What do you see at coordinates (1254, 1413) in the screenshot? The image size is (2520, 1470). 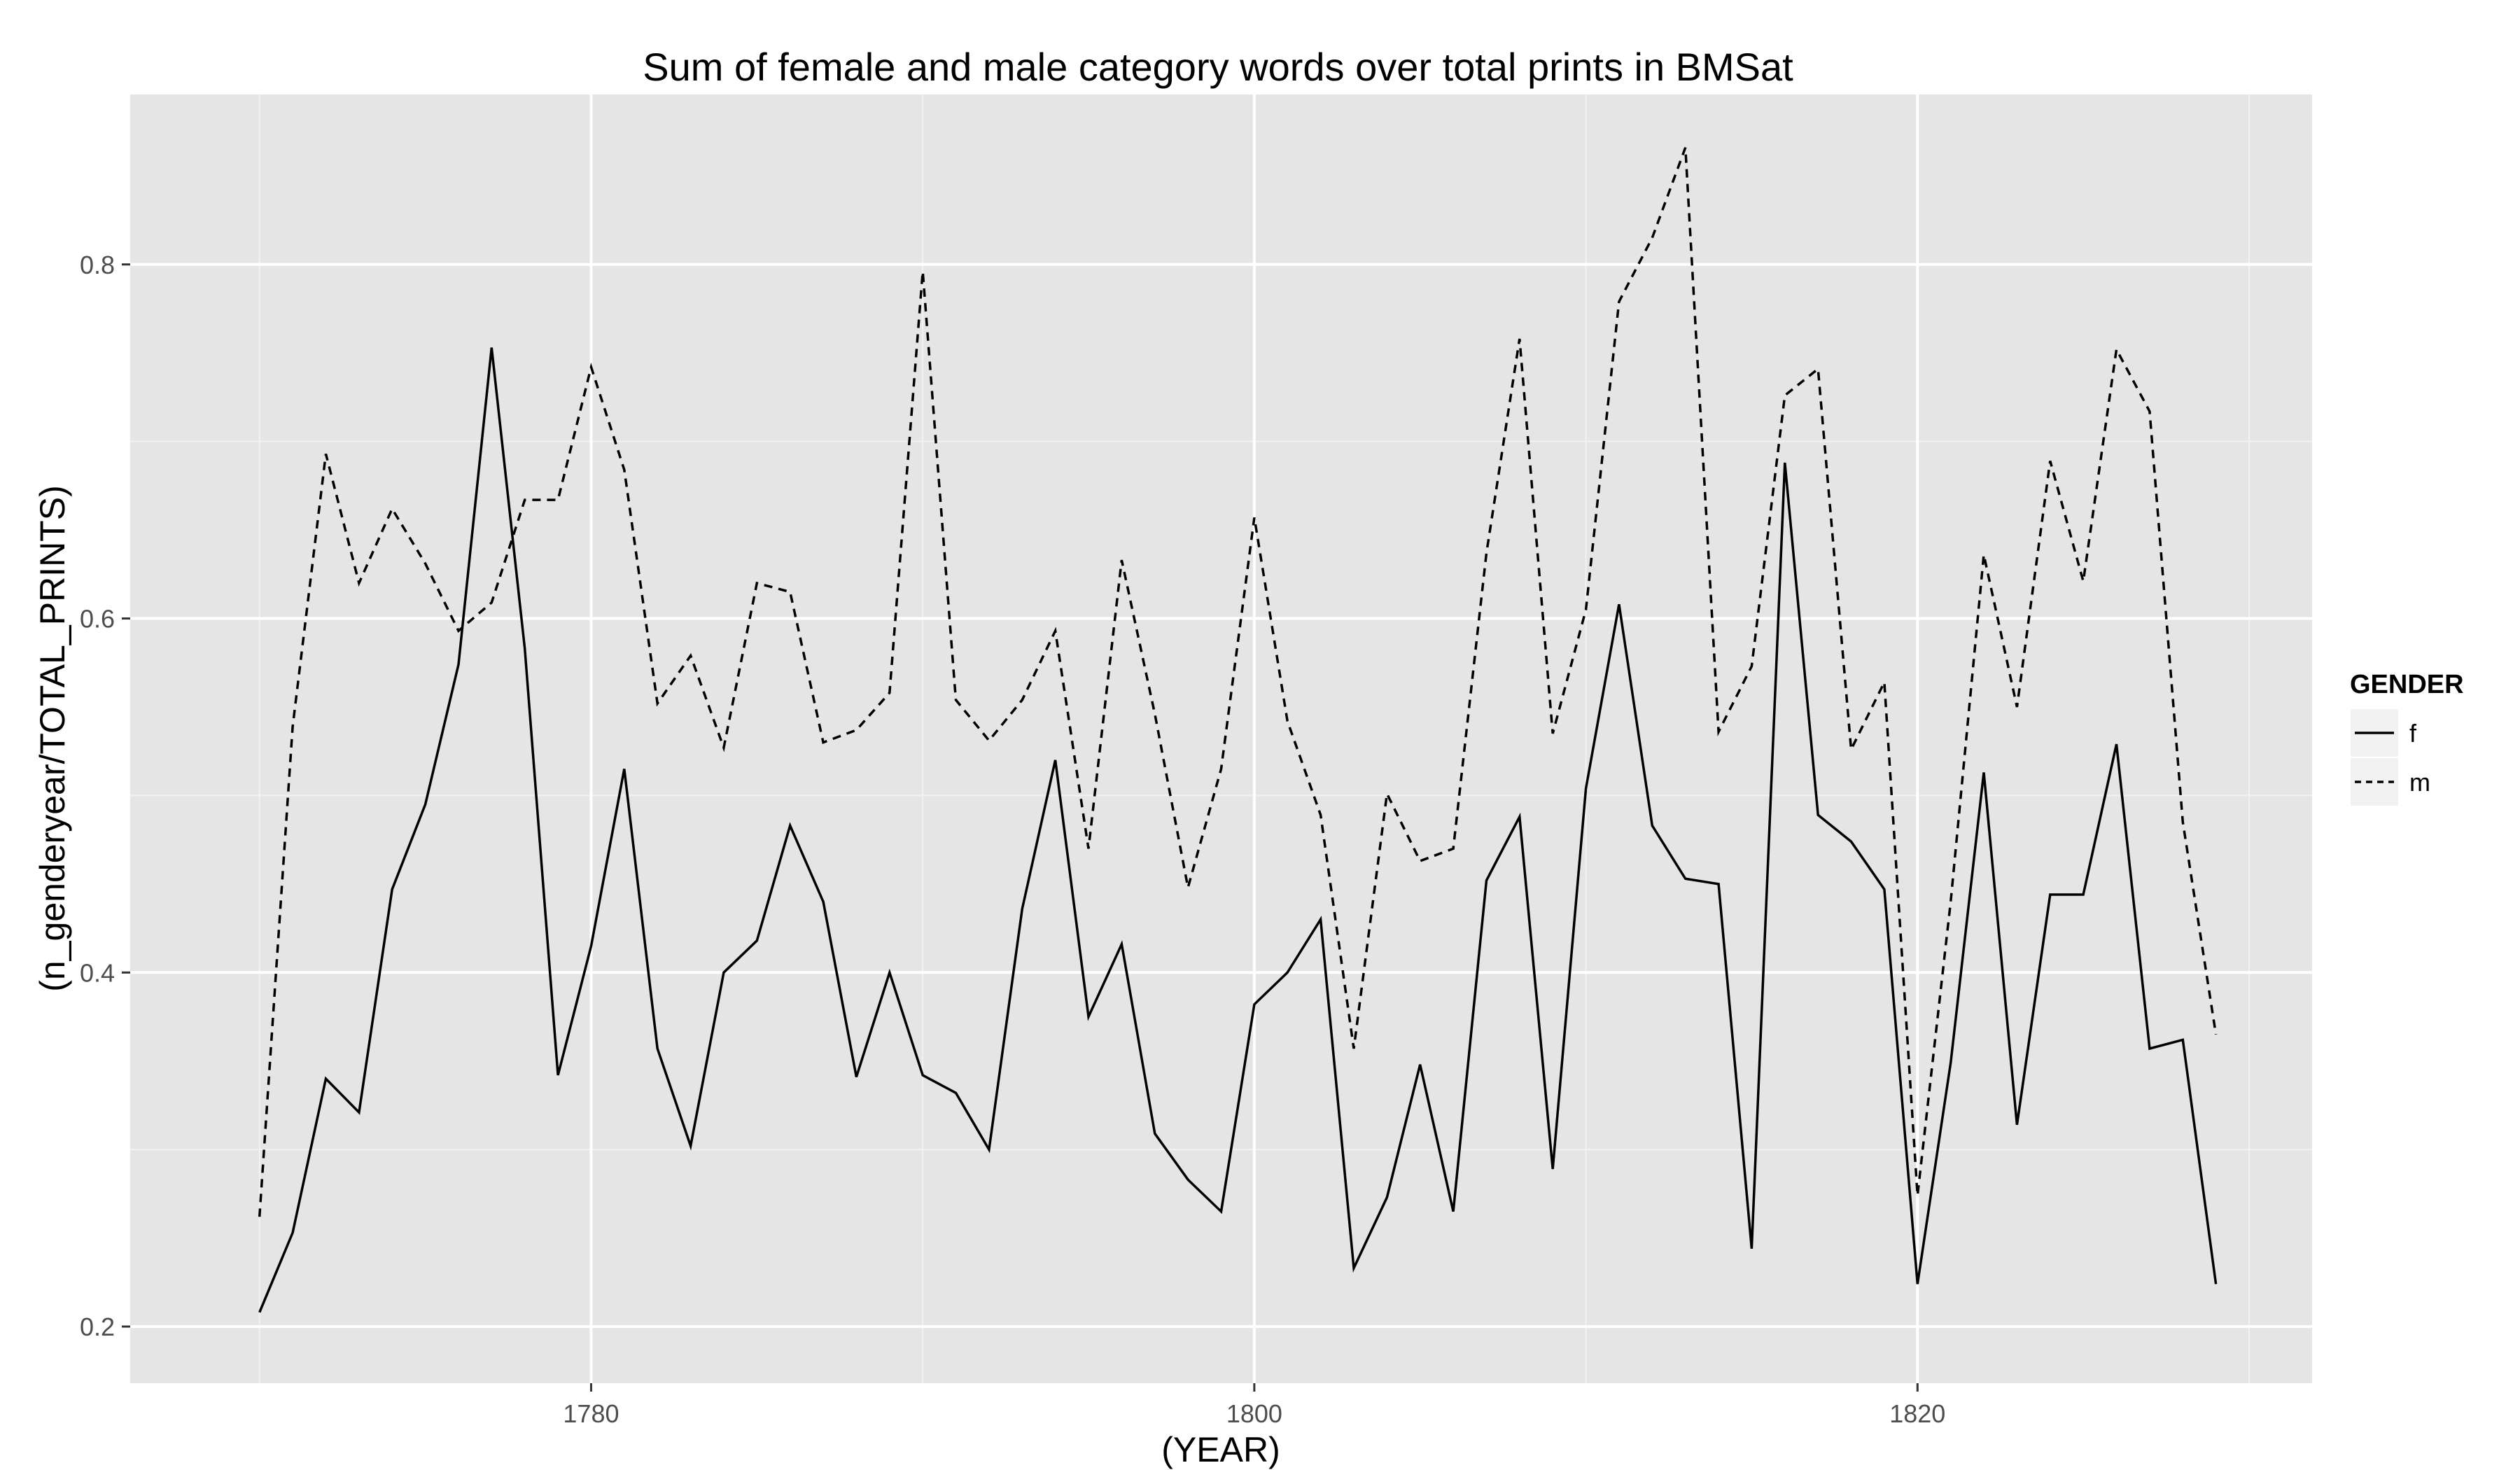 I see `x-tick-label: 1800` at bounding box center [1254, 1413].